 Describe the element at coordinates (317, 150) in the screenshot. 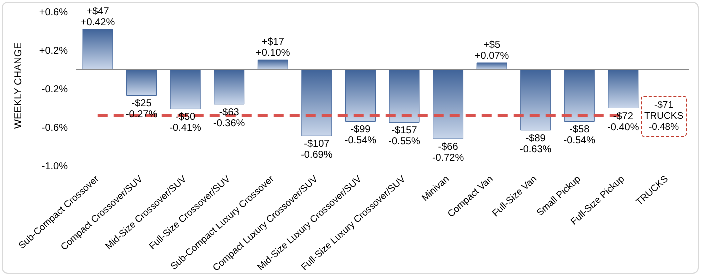

I see `data-label: -$107 -0.69%` at that location.